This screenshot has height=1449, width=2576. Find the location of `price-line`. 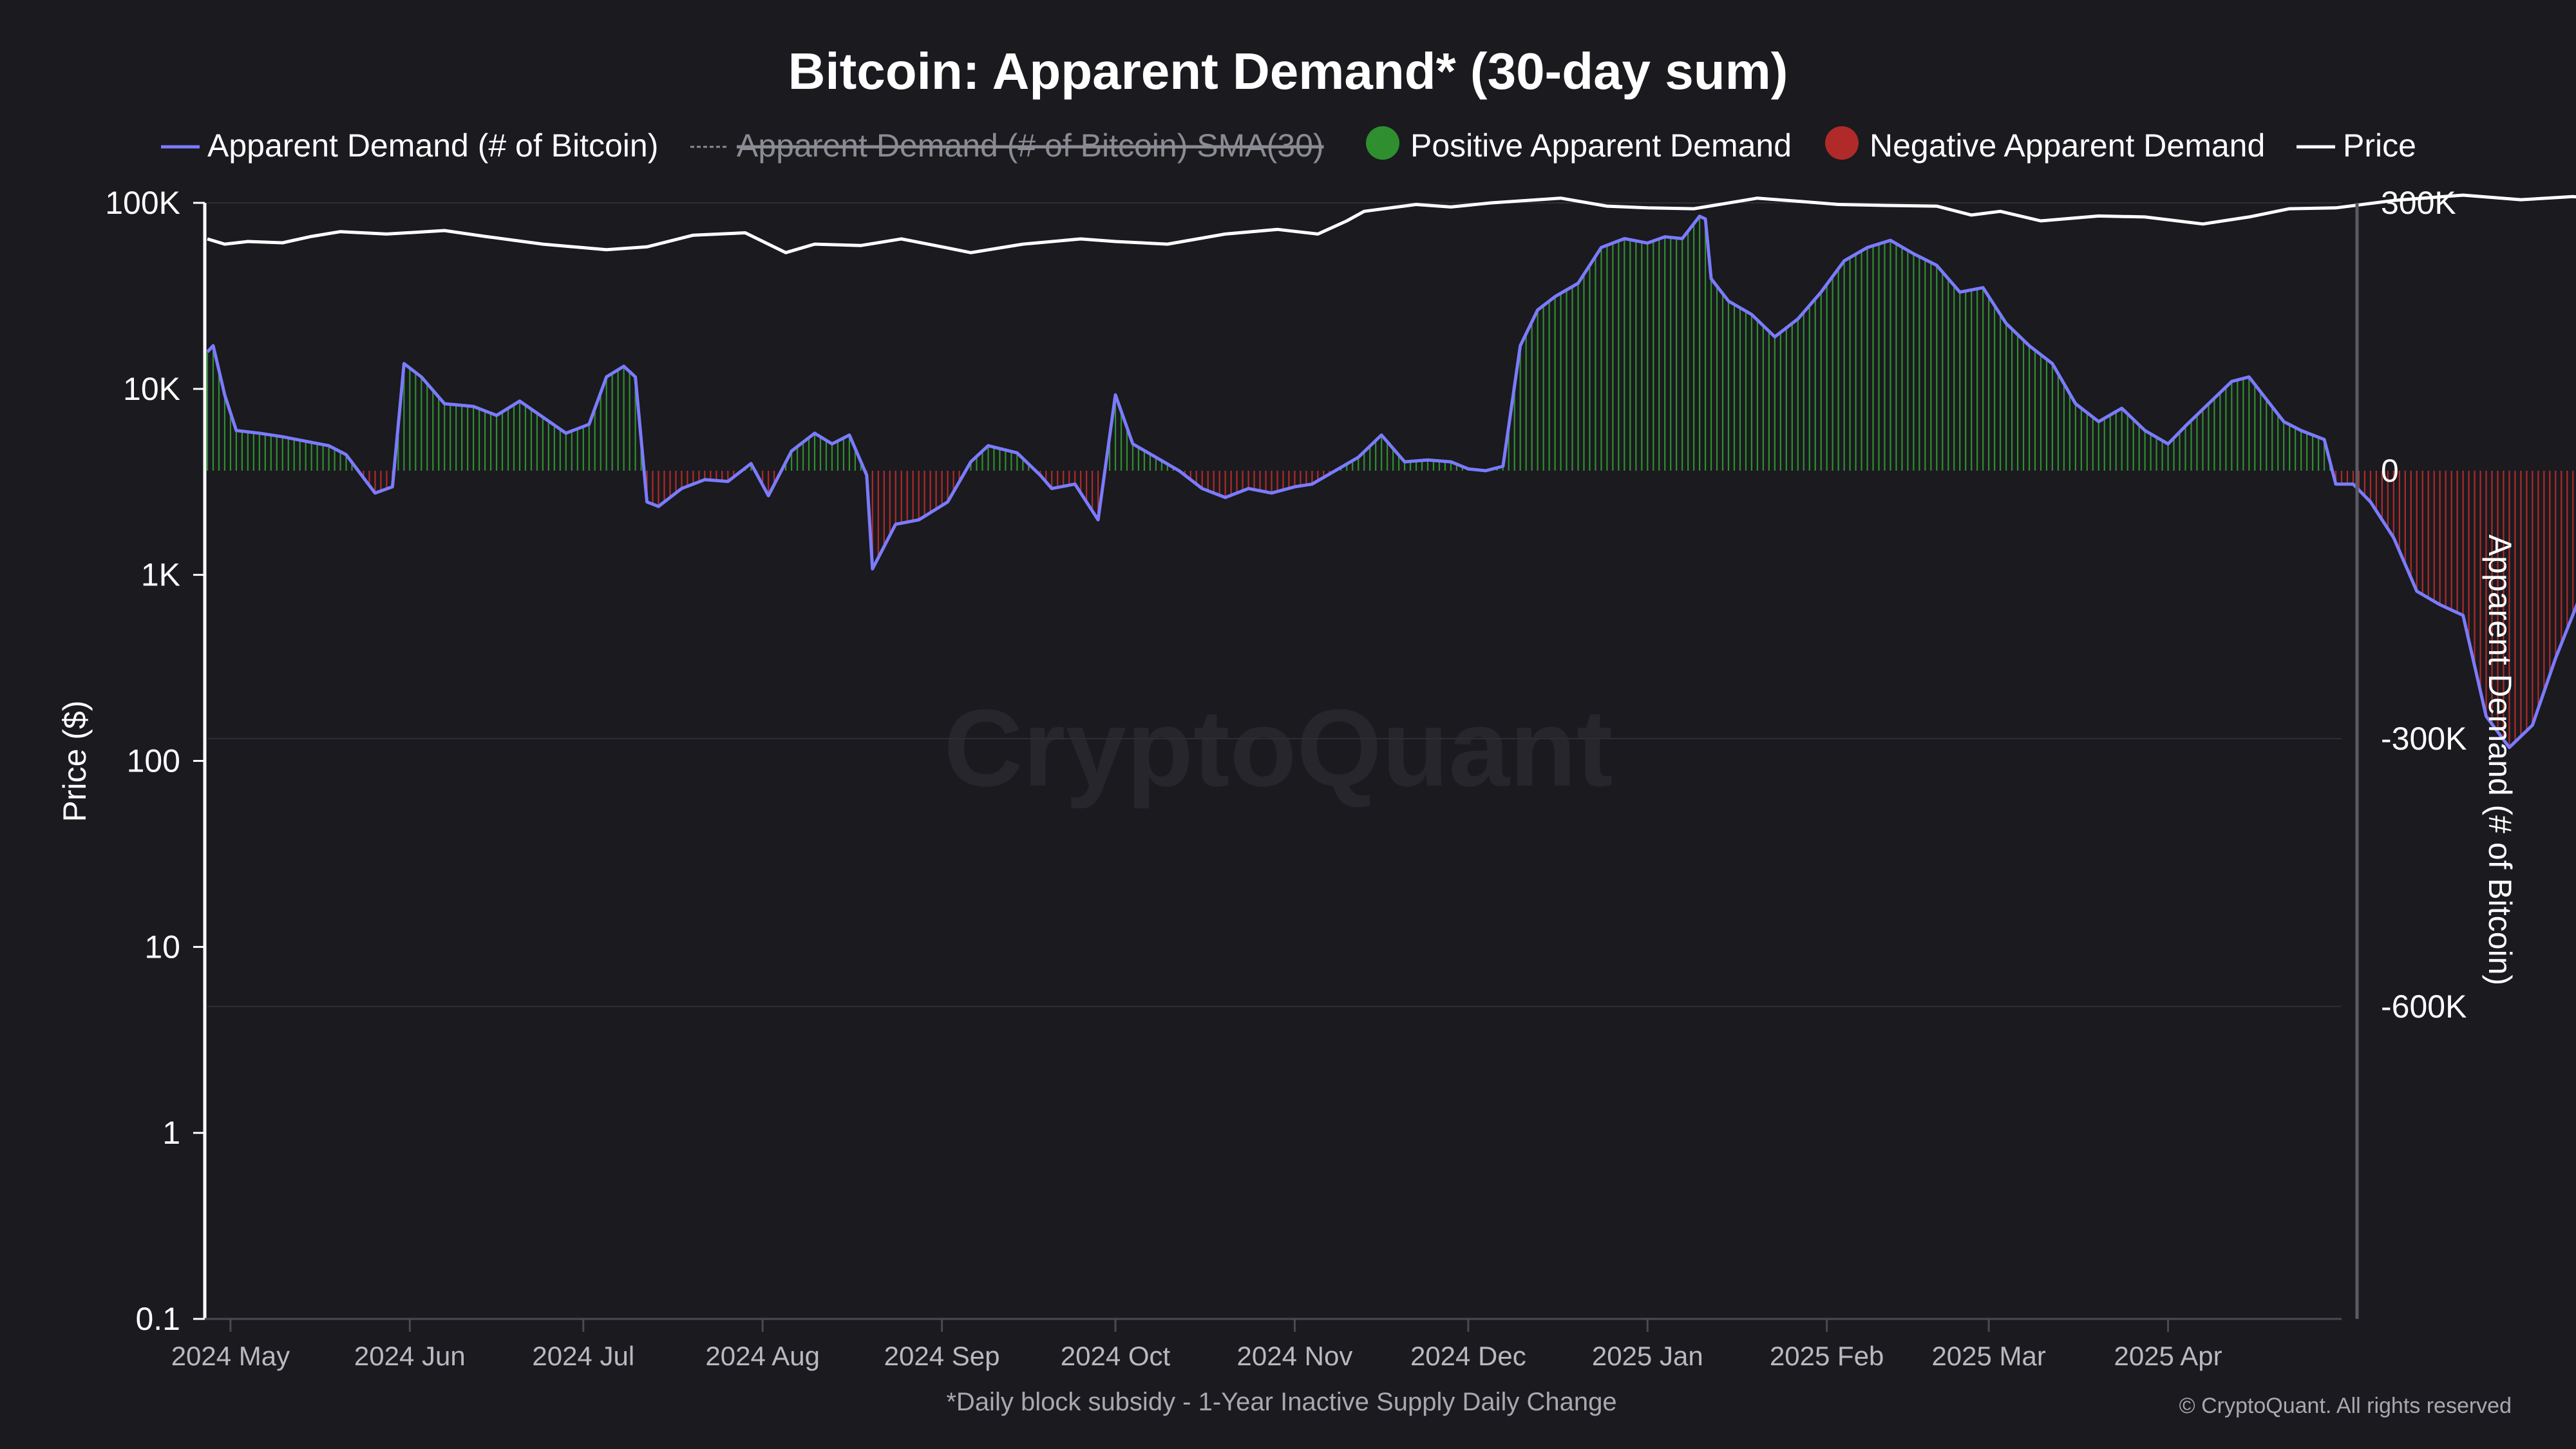

price-line is located at coordinates (1391, 224).